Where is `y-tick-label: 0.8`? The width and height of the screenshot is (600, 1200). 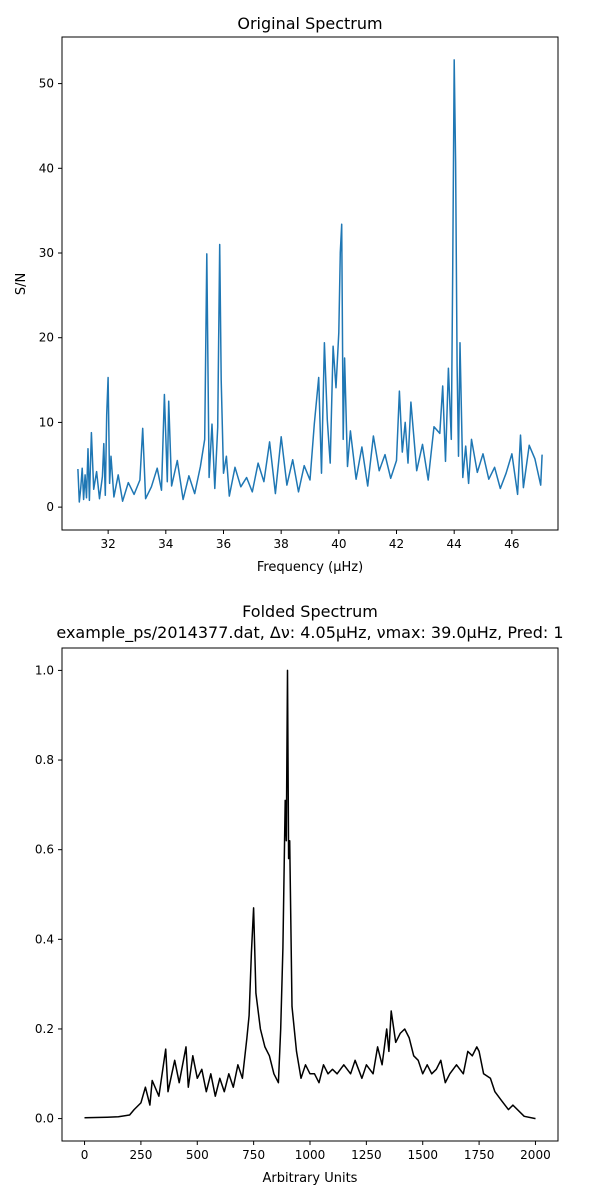
y-tick-label: 0.8 is located at coordinates (44, 760).